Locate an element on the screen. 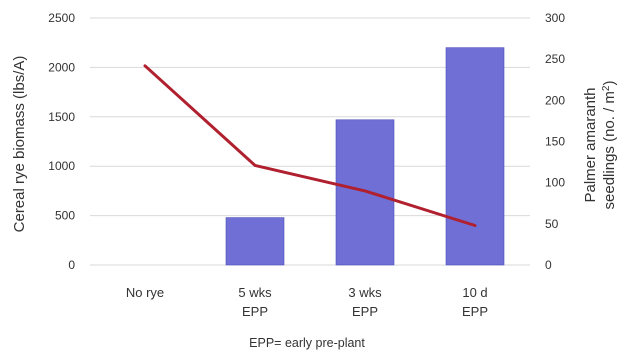  right-axis-title-close: ) is located at coordinates (609, 83).